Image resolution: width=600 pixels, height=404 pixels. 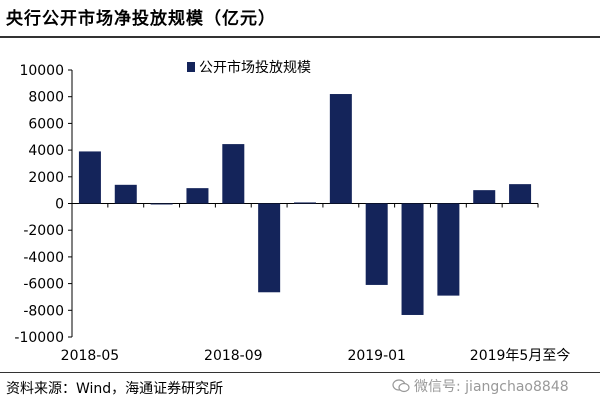 I want to click on y-tick-label: -10000, so click(x=39, y=338).